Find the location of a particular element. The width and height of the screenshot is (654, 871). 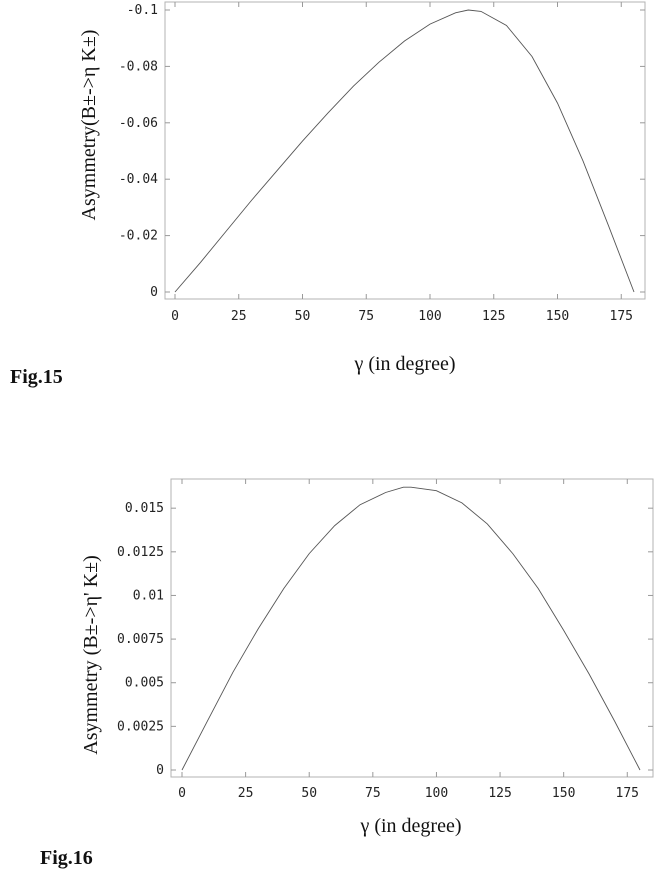

y-tick-label: 0.005 is located at coordinates (144, 683).